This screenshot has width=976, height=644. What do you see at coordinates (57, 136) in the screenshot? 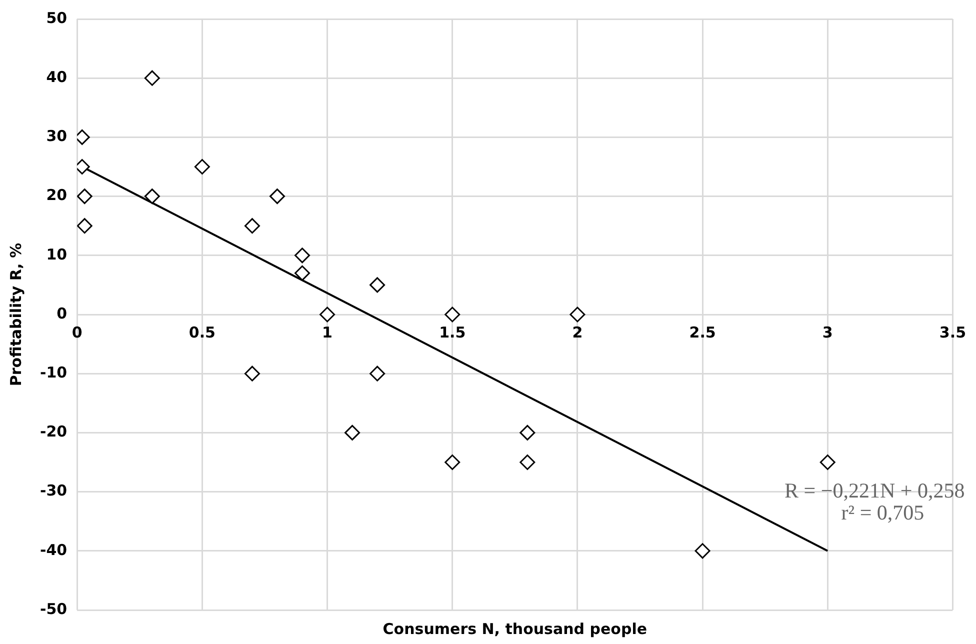
I see `y-tick-label: 30` at bounding box center [57, 136].